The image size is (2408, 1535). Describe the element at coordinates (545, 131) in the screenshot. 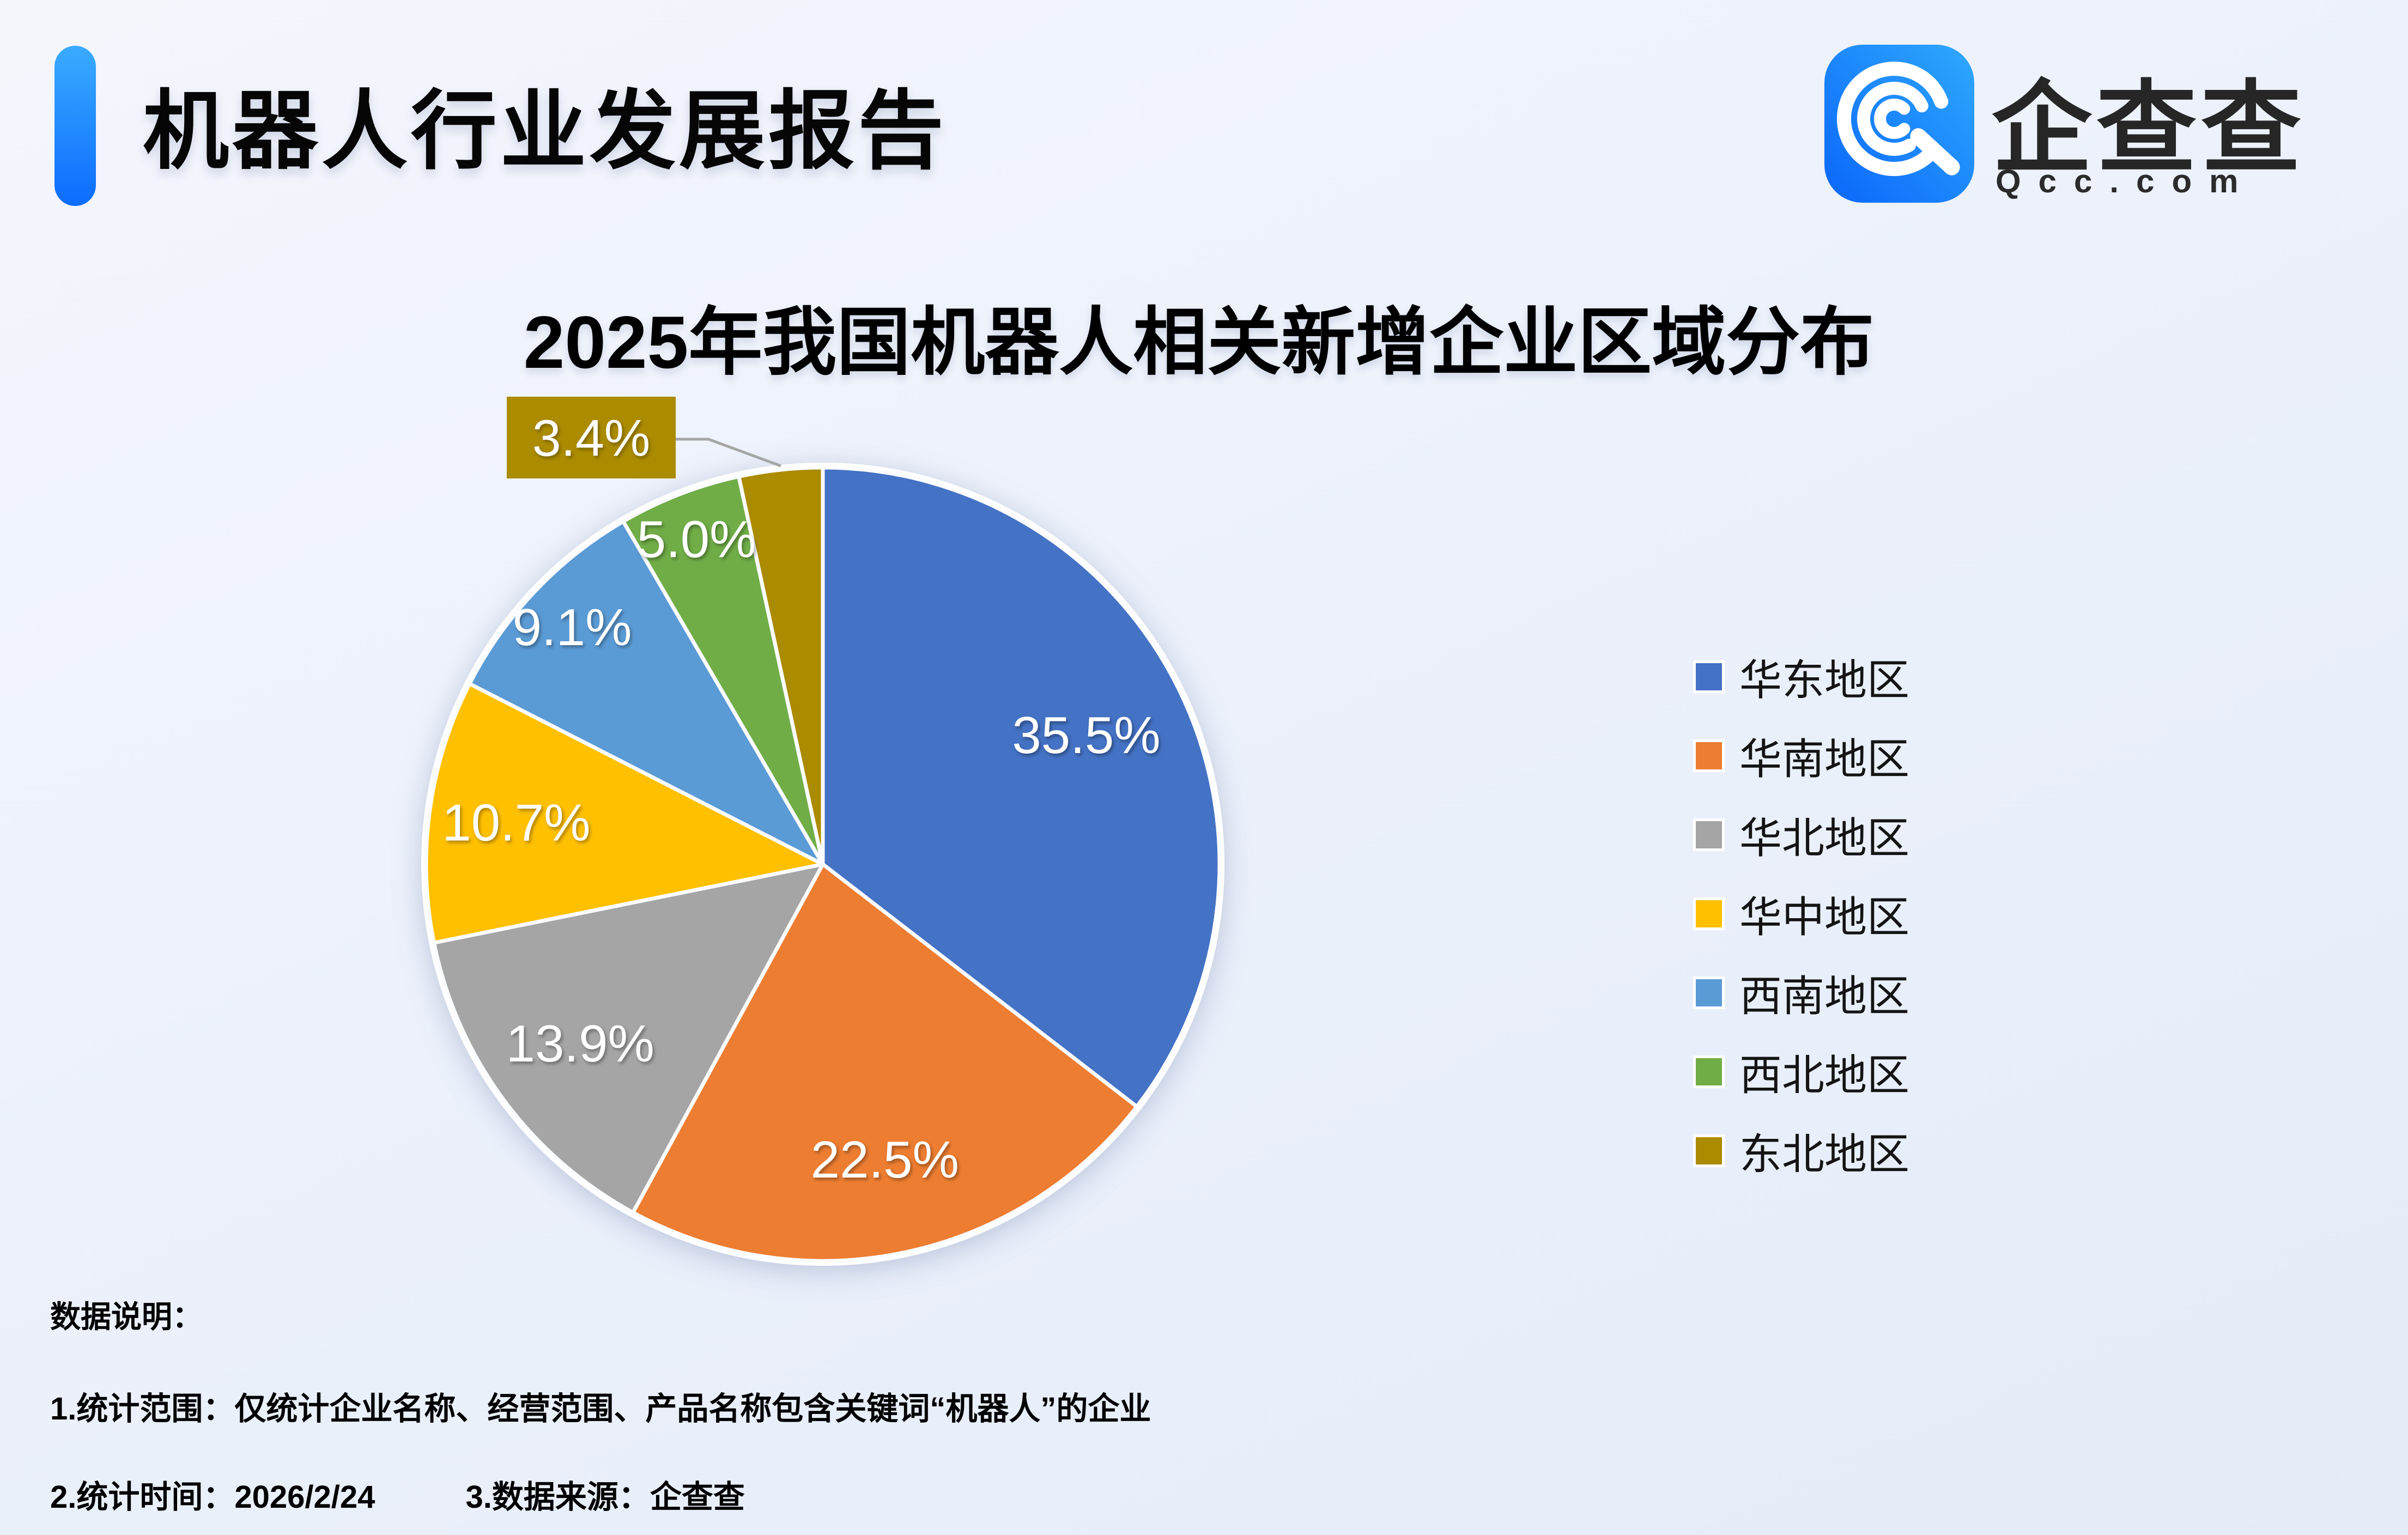

I see `page-title: 机器人行业发展报告` at that location.